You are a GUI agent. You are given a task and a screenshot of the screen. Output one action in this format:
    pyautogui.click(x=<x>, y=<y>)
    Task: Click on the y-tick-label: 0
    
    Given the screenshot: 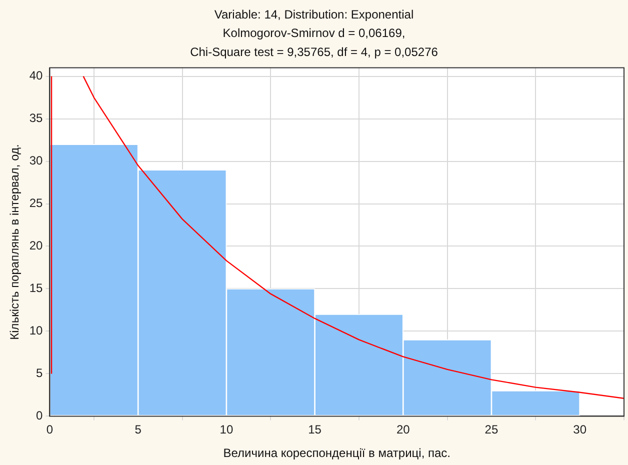 What is the action you would take?
    pyautogui.click(x=40, y=415)
    